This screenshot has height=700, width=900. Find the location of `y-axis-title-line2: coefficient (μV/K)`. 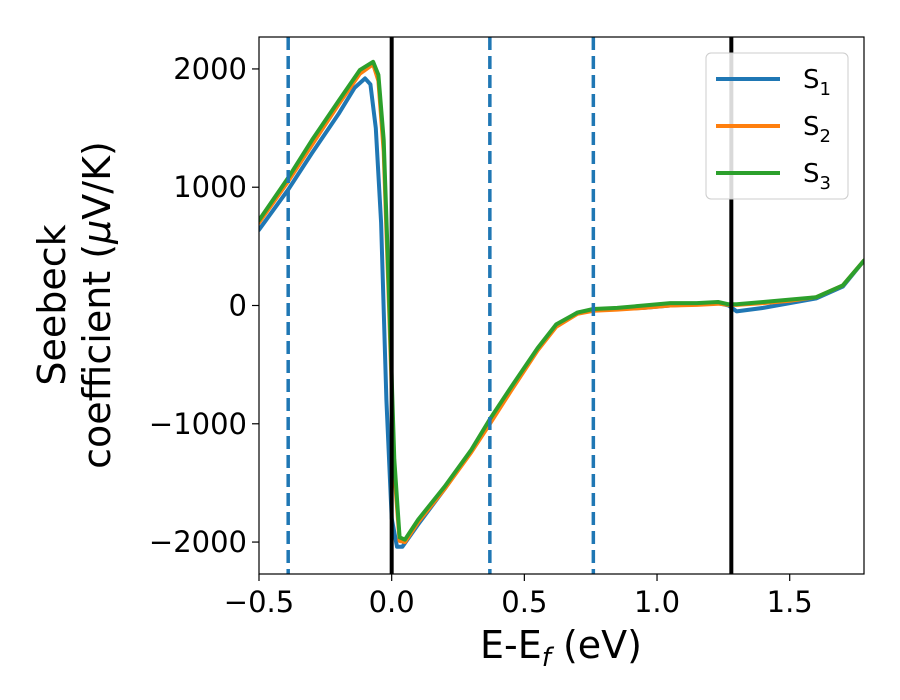

y-axis-title-line2: coefficient (μV/K) is located at coordinates (97, 305).